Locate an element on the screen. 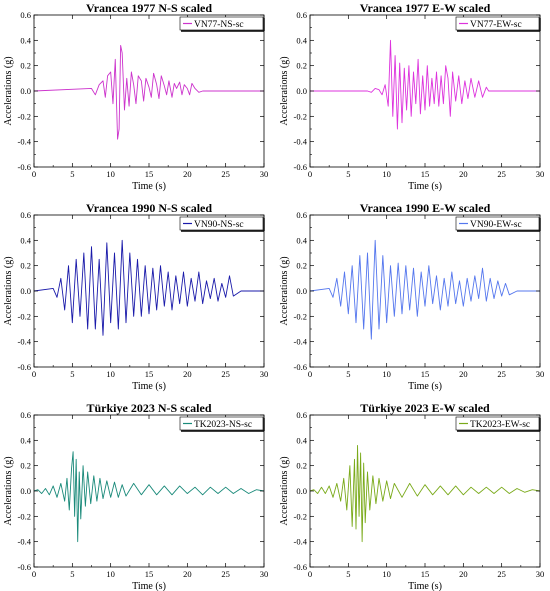 The image size is (550, 591). legend-label: VN90-NS-sc is located at coordinates (219, 225).